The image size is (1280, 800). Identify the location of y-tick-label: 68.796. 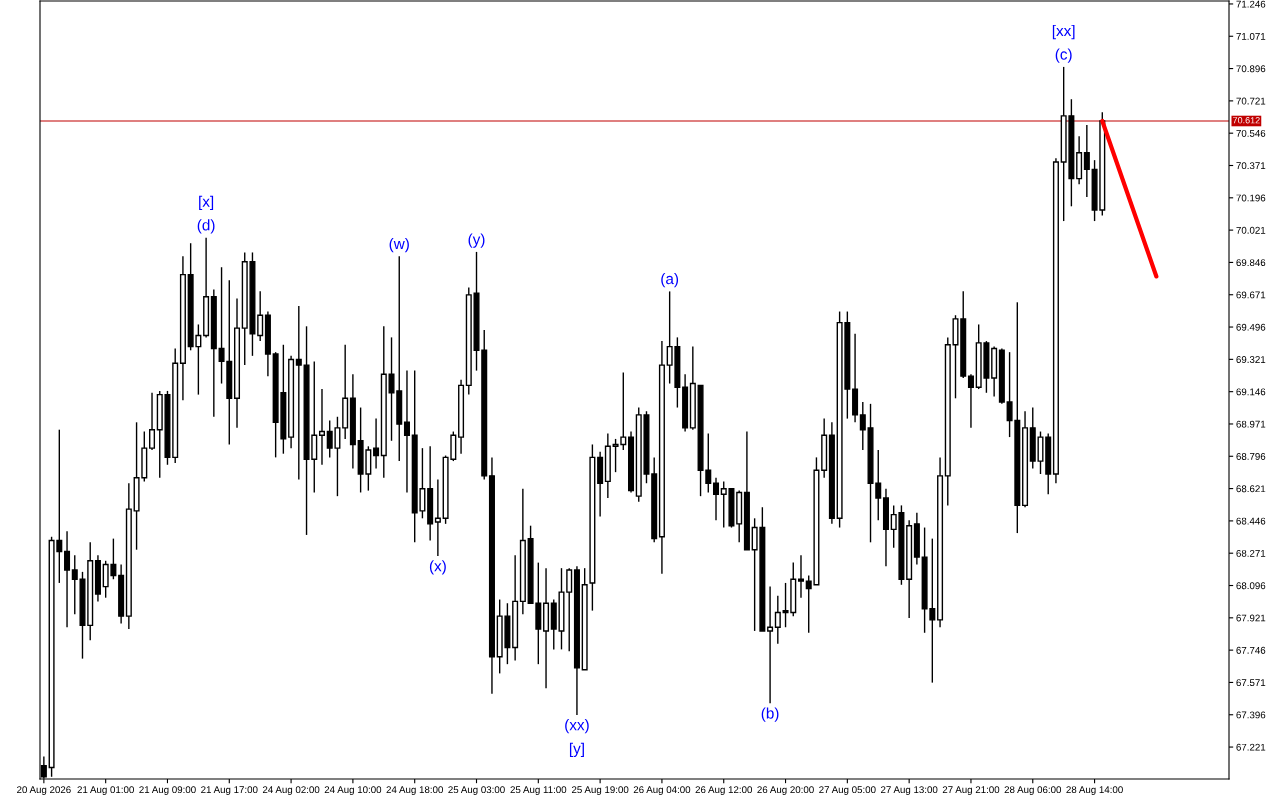
(1251, 456).